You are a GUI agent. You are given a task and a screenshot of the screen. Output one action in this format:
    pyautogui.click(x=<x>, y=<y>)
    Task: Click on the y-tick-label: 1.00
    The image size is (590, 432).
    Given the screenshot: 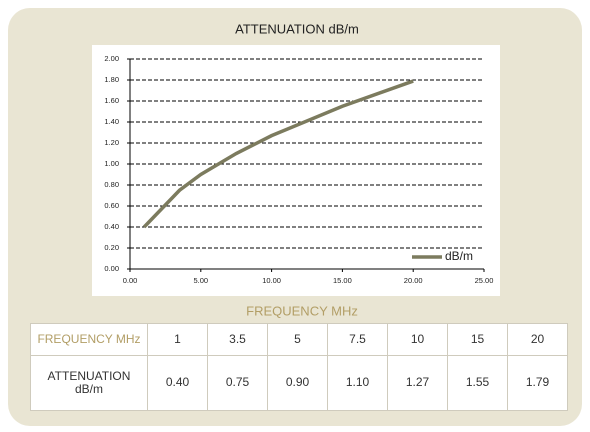 What is the action you would take?
    pyautogui.click(x=111, y=163)
    